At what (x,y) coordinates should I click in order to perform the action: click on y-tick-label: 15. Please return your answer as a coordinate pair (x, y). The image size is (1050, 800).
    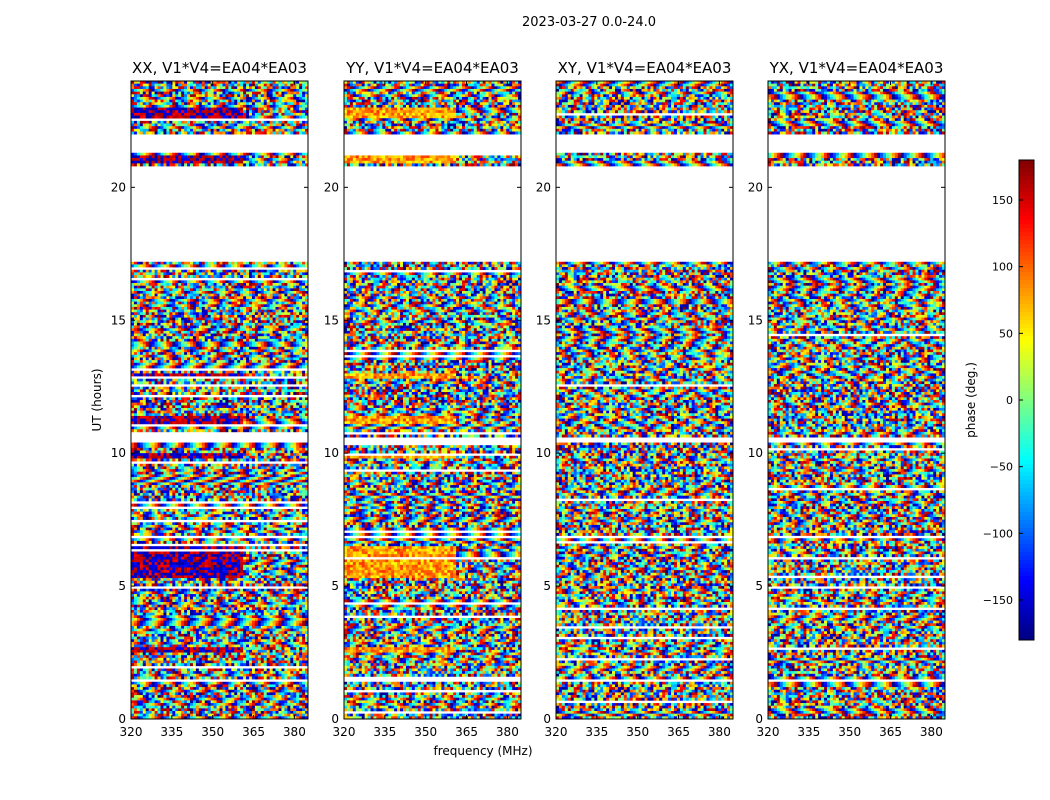
    Looking at the image, I should click on (755, 320).